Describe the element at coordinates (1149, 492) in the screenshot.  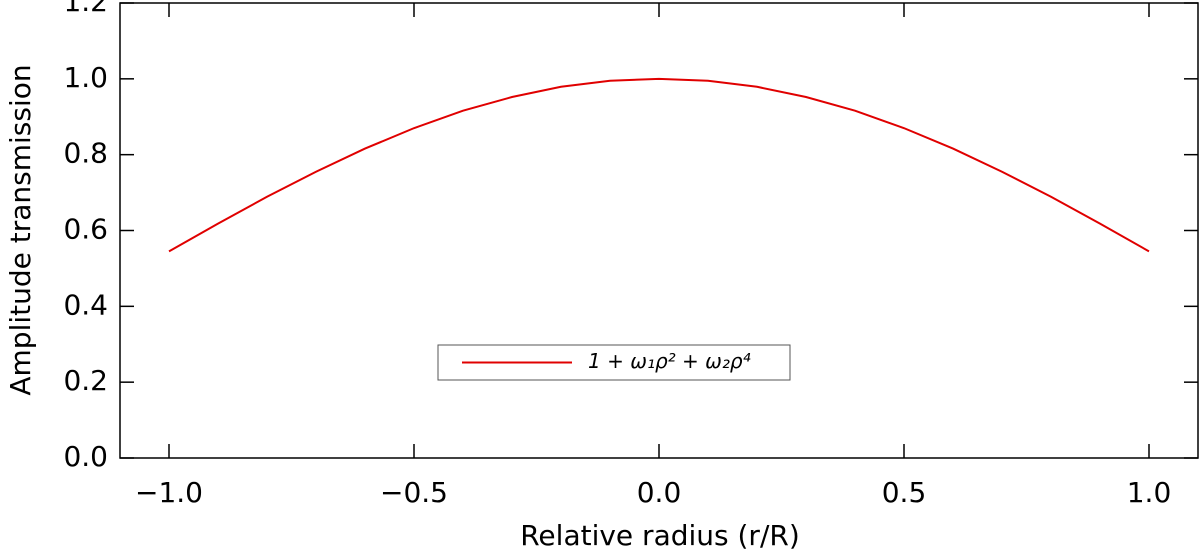
I see `x-tick-label: 1.0` at that location.